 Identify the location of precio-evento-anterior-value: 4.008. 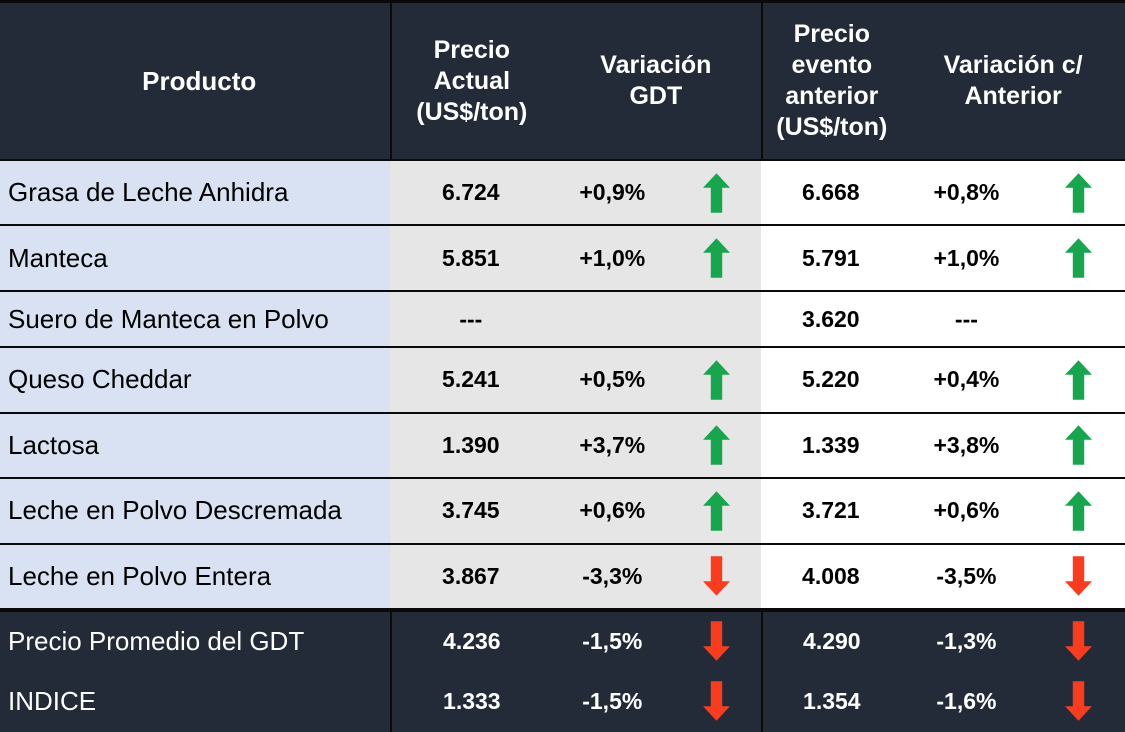
(831, 576).